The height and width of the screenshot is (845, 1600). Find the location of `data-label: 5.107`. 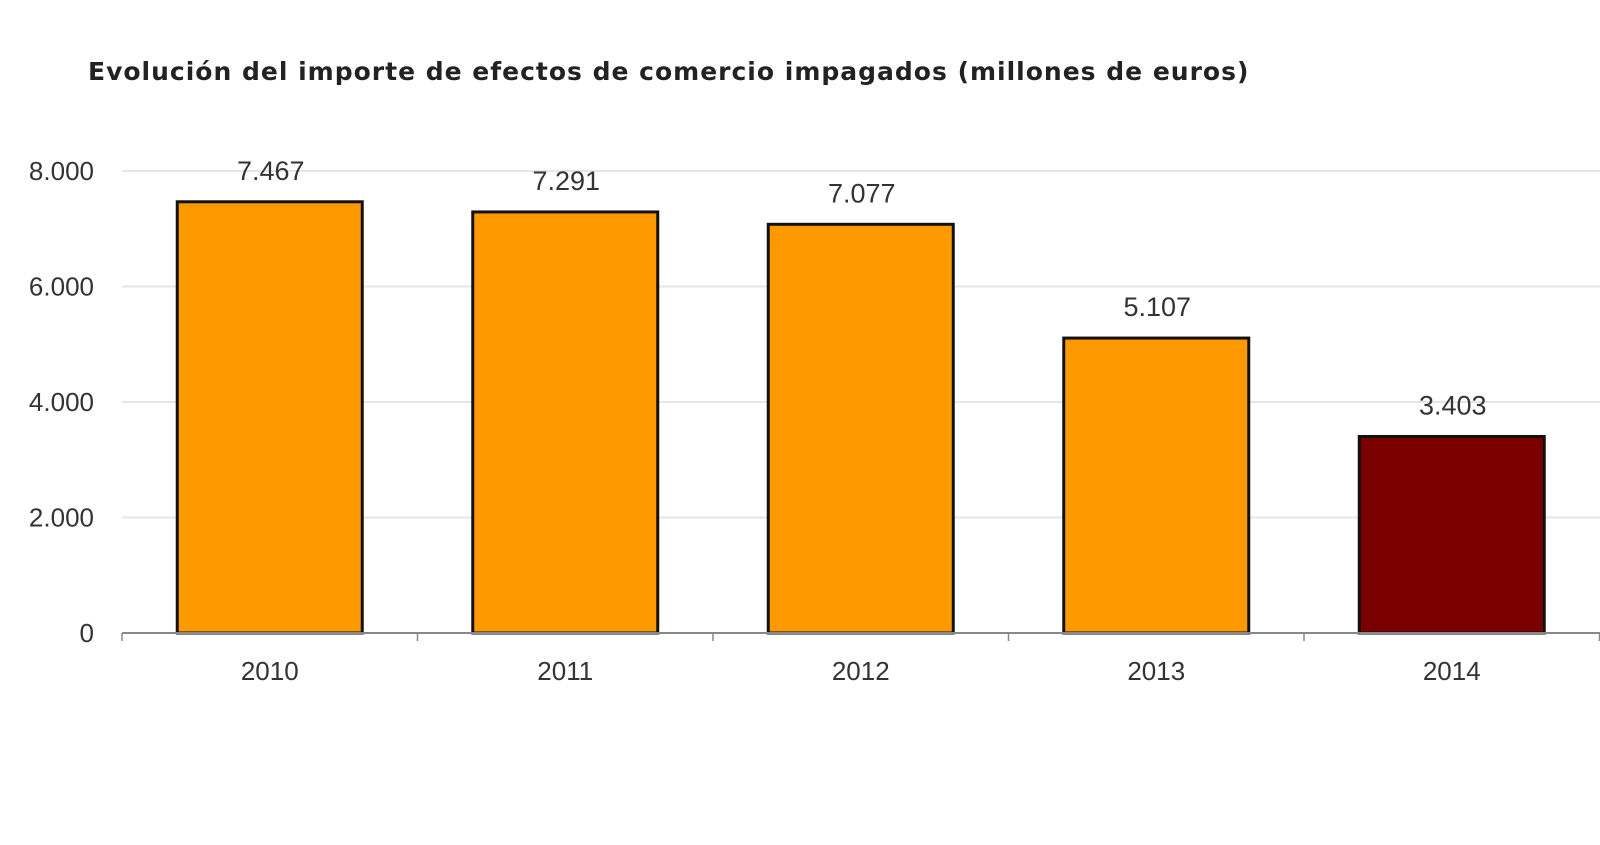

data-label: 5.107 is located at coordinates (1157, 307).